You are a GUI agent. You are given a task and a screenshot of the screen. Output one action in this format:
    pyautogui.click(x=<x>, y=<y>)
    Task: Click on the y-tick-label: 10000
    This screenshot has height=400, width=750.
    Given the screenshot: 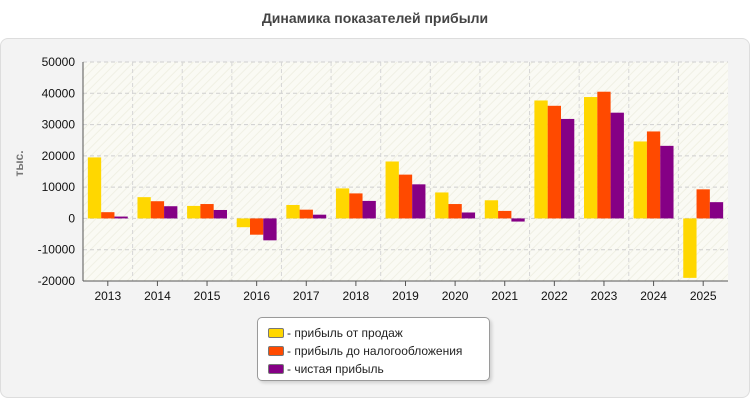 What is the action you would take?
    pyautogui.click(x=59, y=187)
    